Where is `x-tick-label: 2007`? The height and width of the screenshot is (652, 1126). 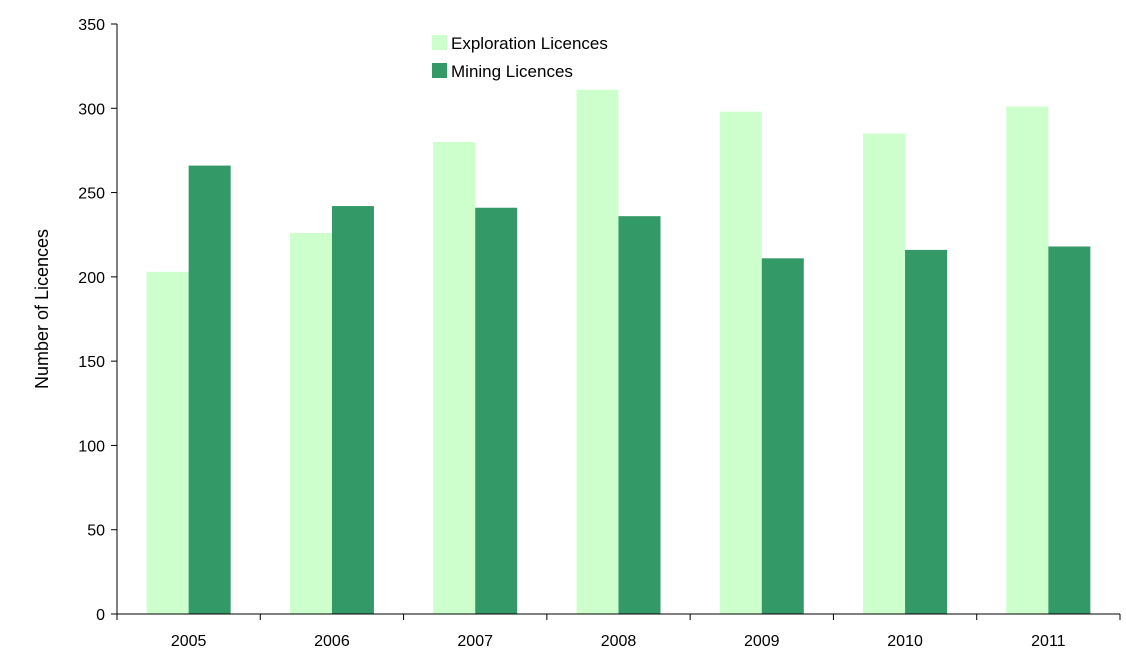
x-tick-label: 2007 is located at coordinates (475, 641).